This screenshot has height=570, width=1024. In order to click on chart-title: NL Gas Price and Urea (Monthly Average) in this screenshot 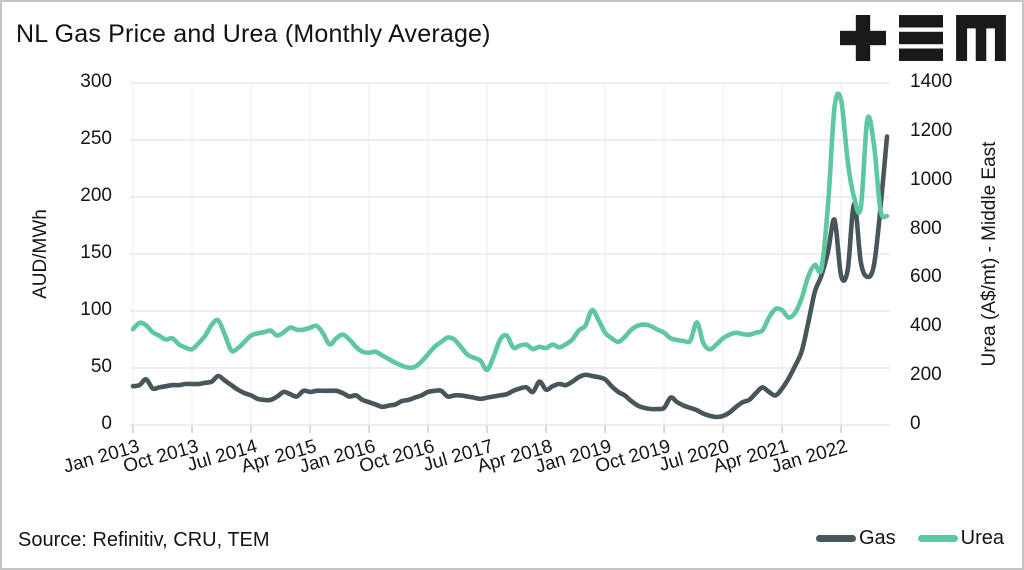, I will do `click(253, 34)`.